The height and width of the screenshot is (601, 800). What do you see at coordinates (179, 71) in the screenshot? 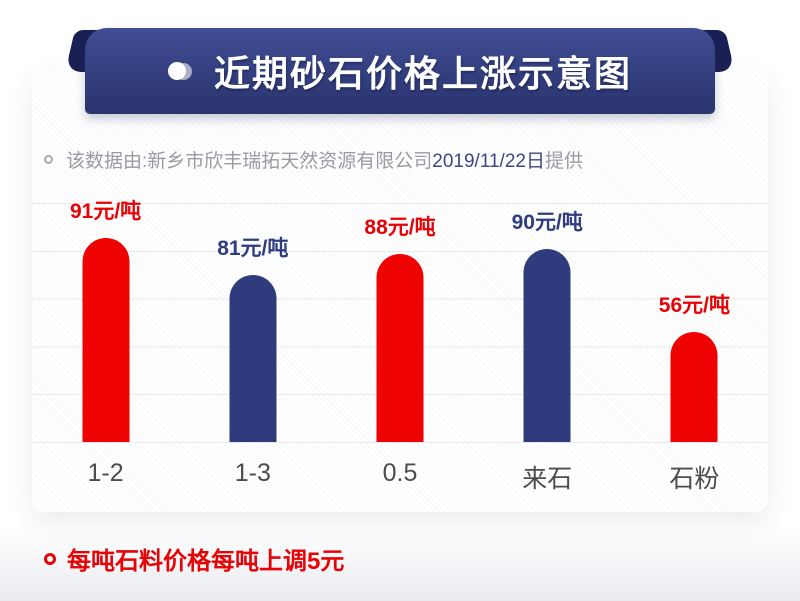
I see `dot-icon` at bounding box center [179, 71].